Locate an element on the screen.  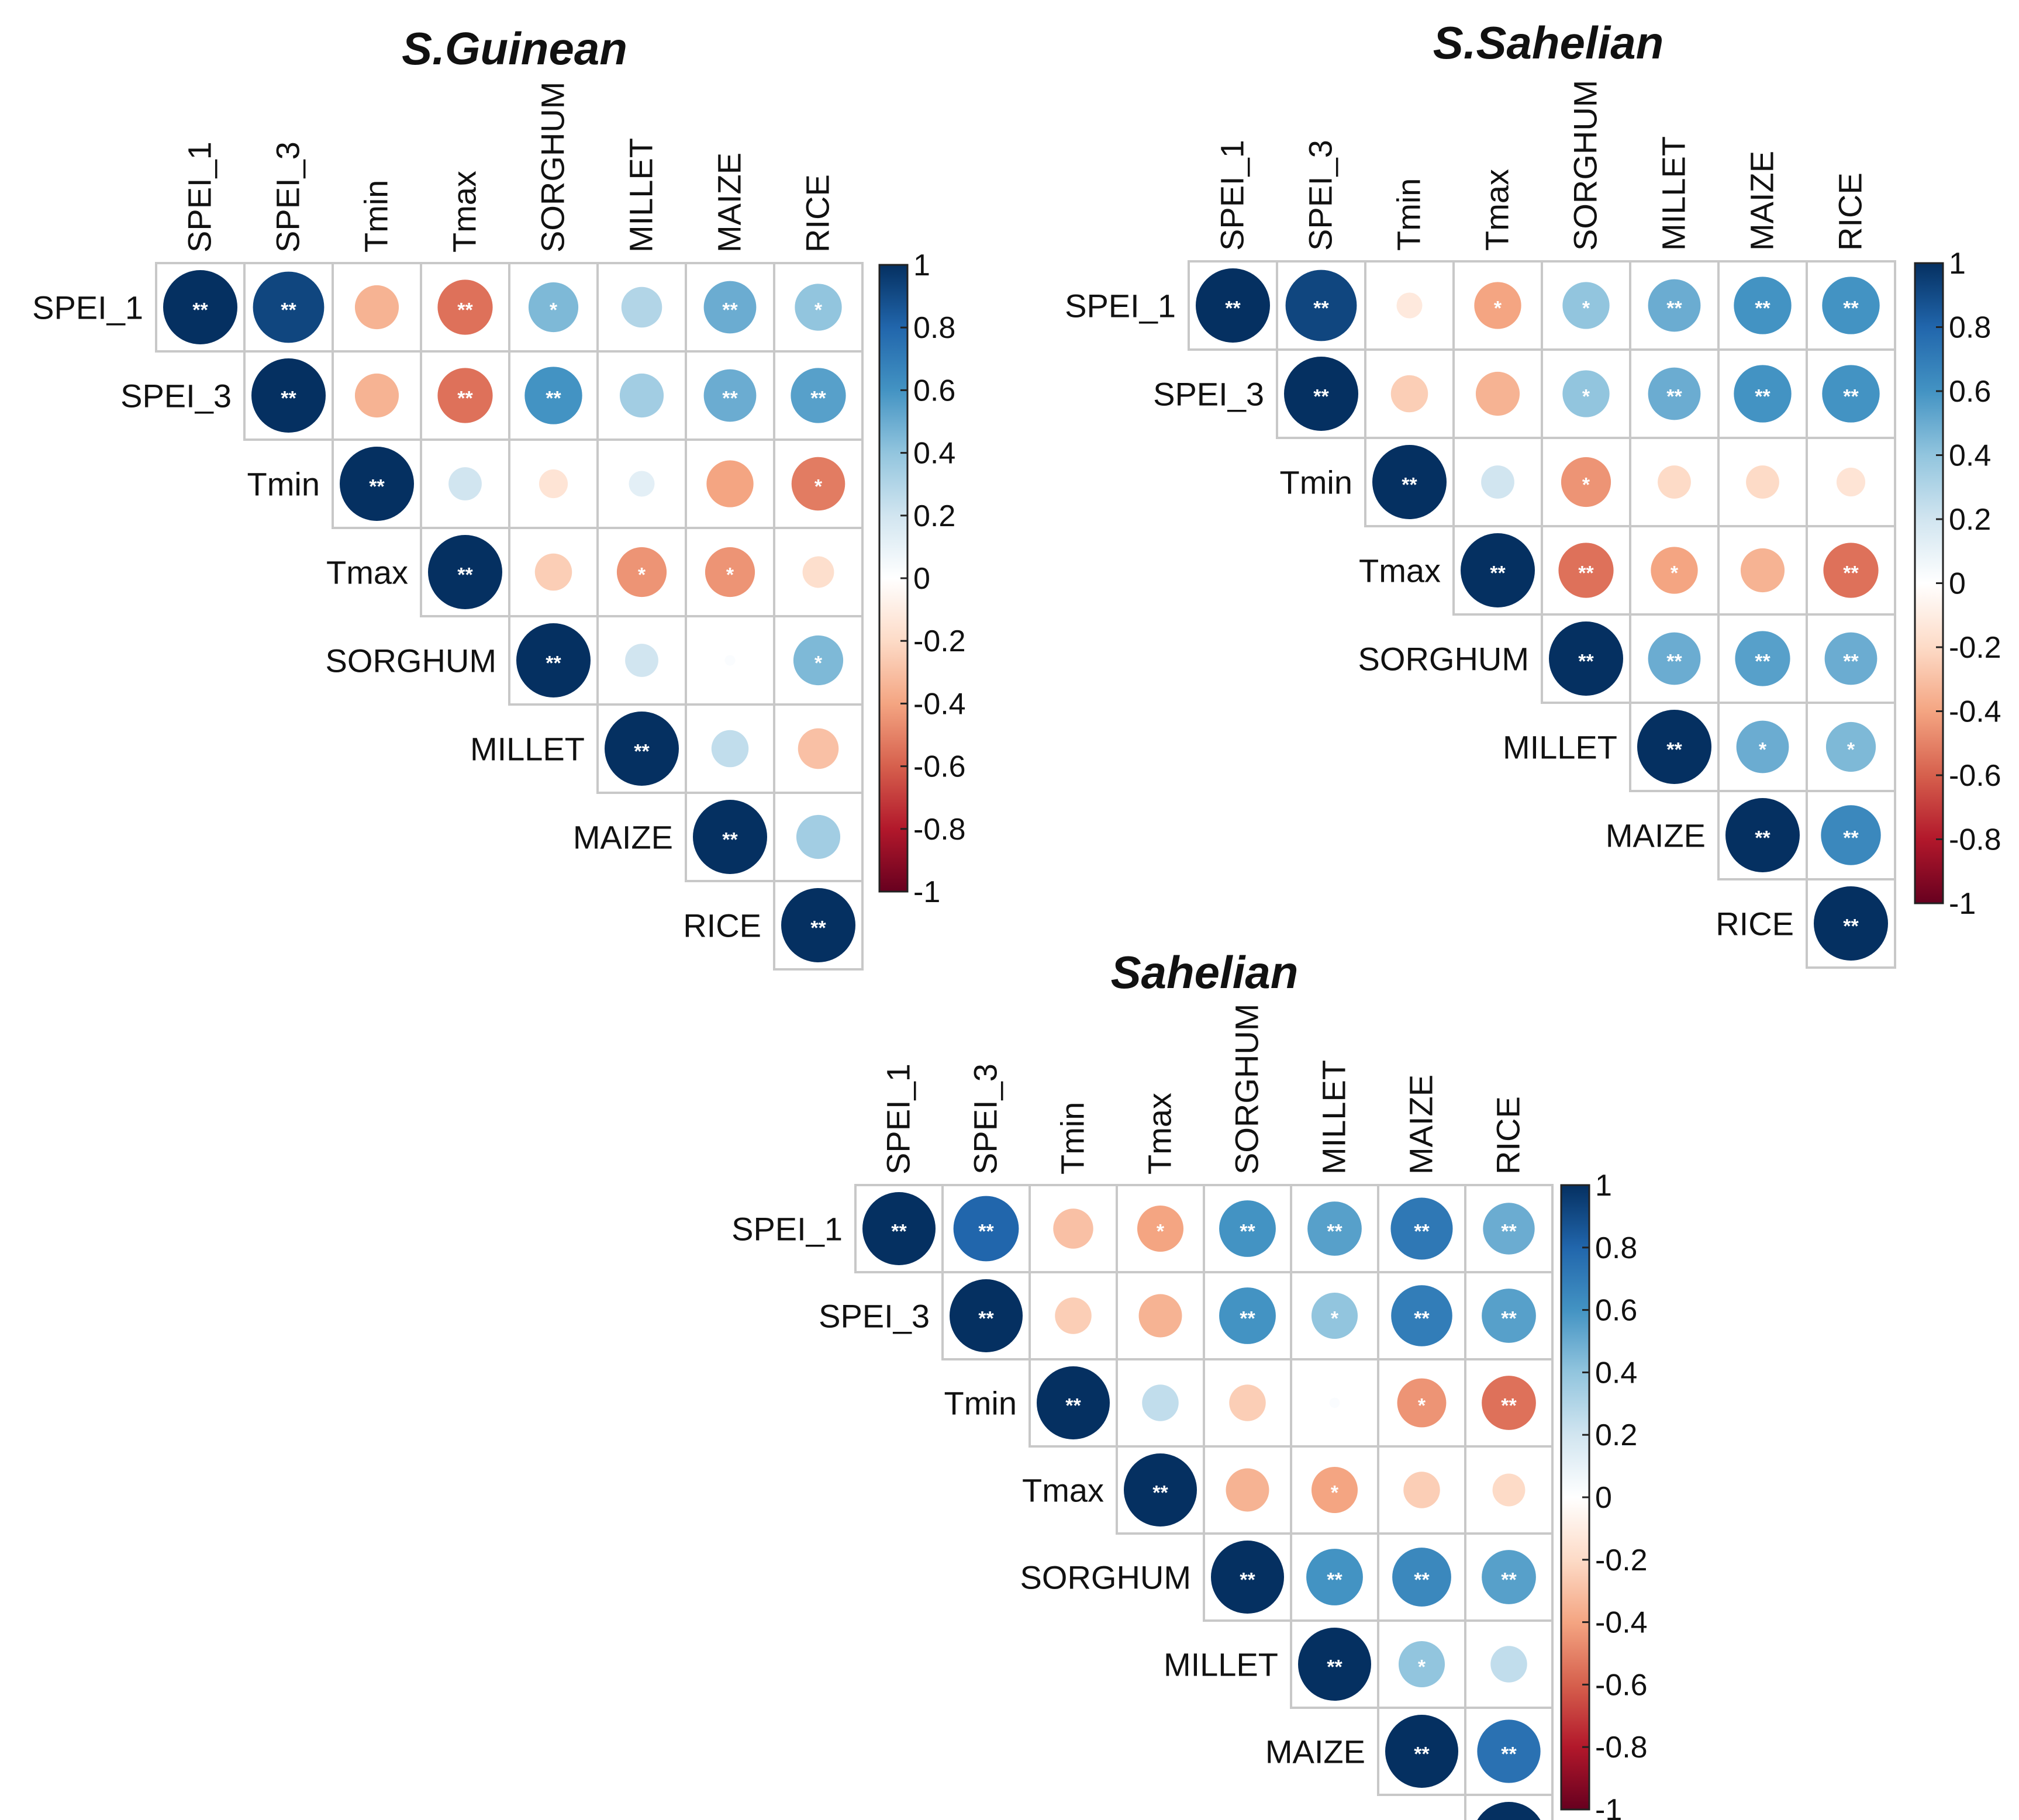
column-label-rice: RICE is located at coordinates (1509, 1135).